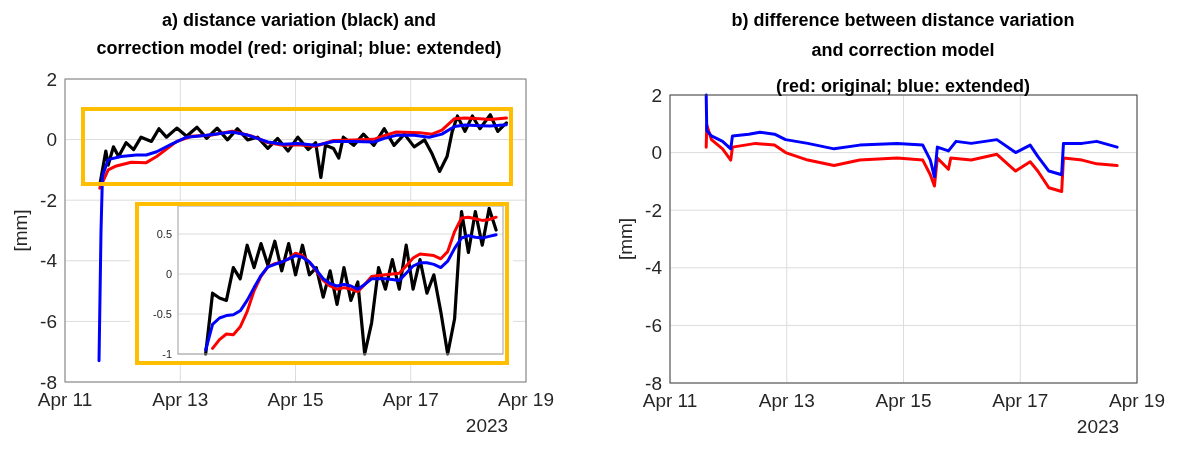 The width and height of the screenshot is (1183, 453). What do you see at coordinates (299, 34) in the screenshot?
I see `chart-title: a) distance variation (black) and correction model (red: original; blue: extended)` at bounding box center [299, 34].